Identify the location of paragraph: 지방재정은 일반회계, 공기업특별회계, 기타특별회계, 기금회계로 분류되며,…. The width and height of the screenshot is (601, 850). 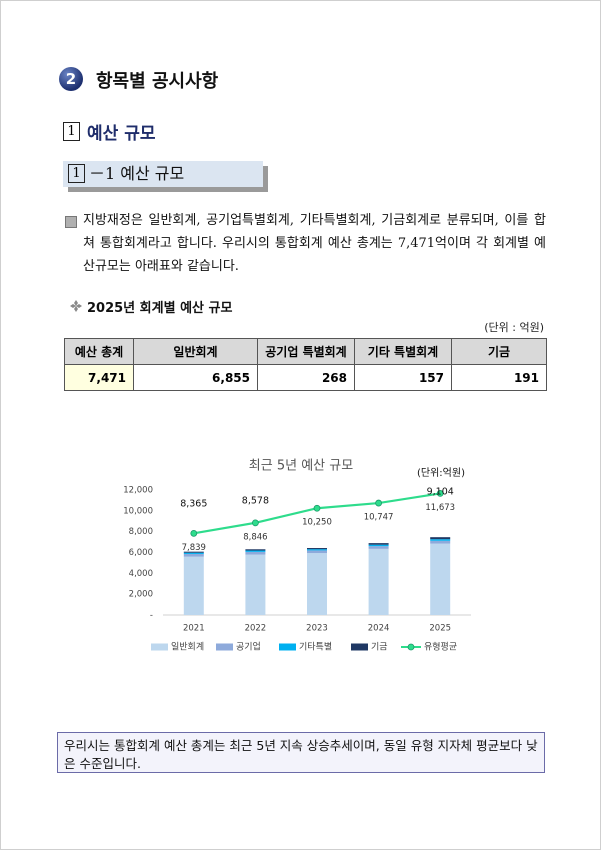
(314, 243).